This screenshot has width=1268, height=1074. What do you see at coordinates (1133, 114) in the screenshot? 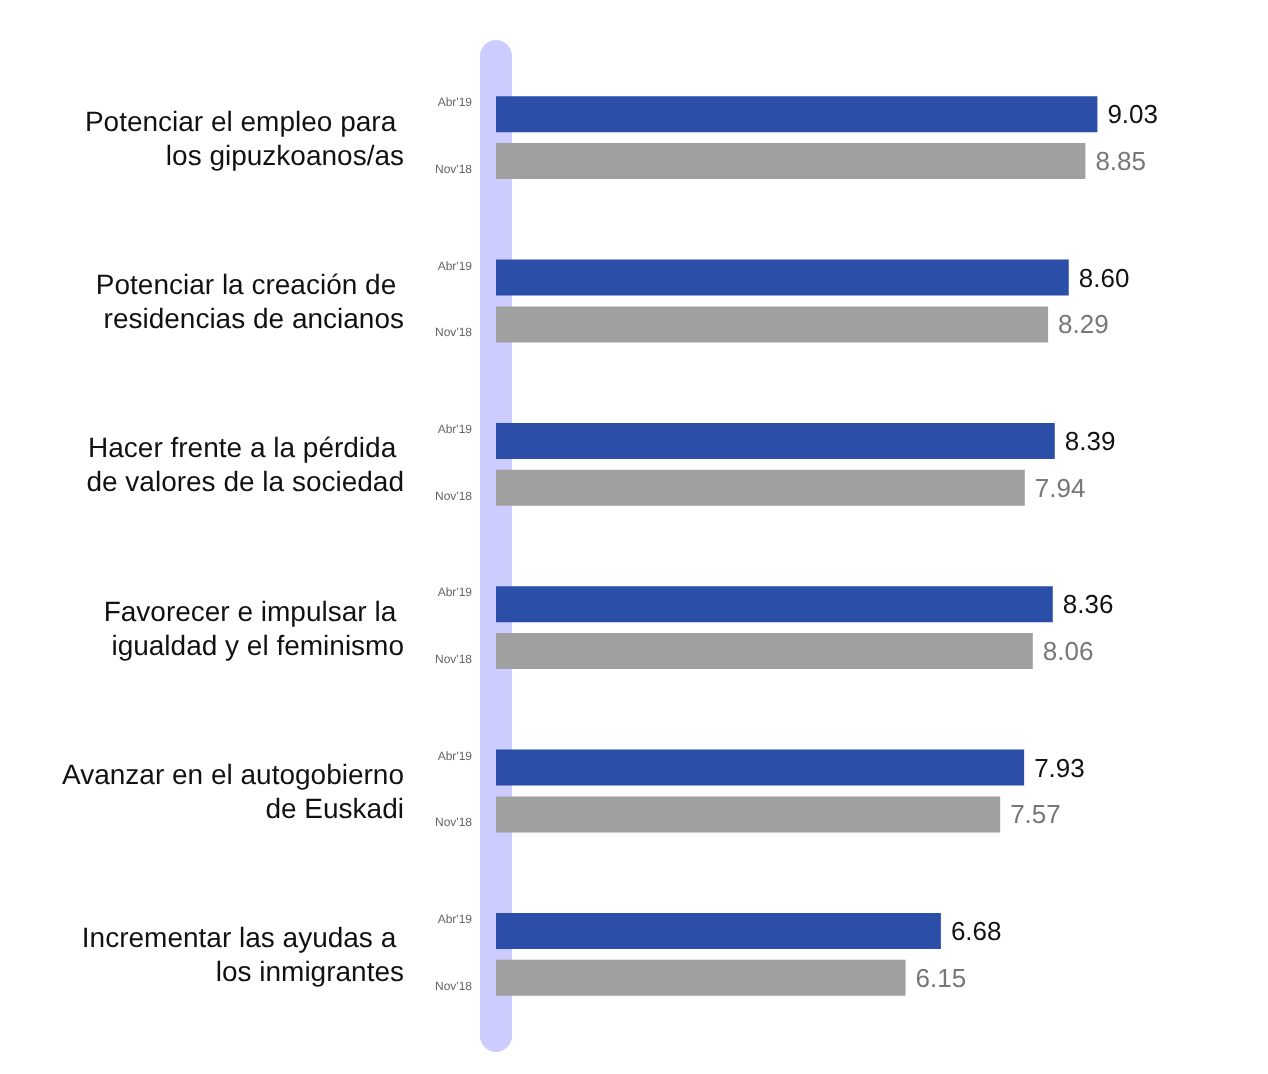
I see `data-label: 9.03` at bounding box center [1133, 114].